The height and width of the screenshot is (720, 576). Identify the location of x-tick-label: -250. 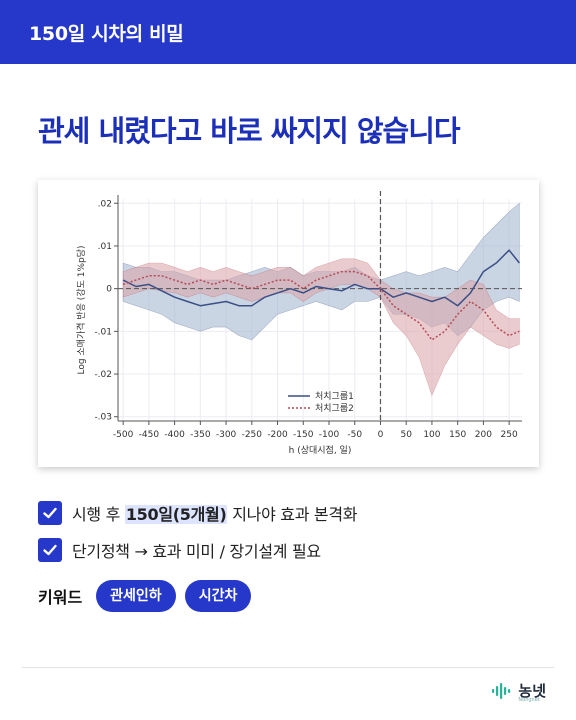
(252, 435).